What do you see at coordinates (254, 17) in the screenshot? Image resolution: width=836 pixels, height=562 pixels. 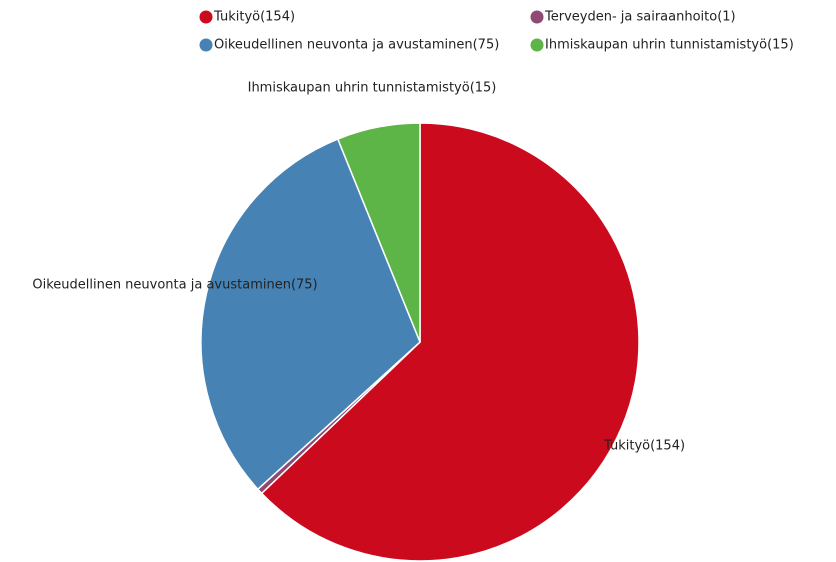 I see `legend-label: Tukityö(154)` at bounding box center [254, 17].